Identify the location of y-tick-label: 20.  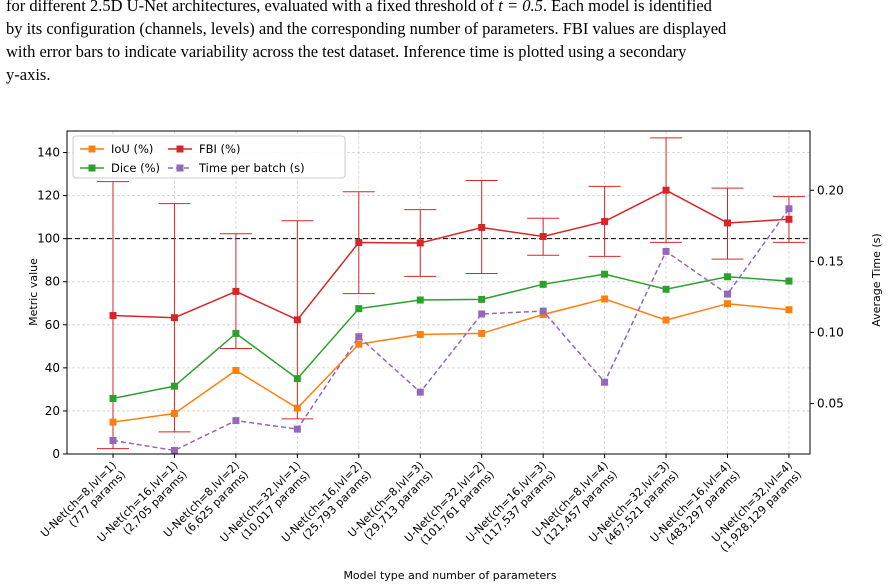
(52, 411).